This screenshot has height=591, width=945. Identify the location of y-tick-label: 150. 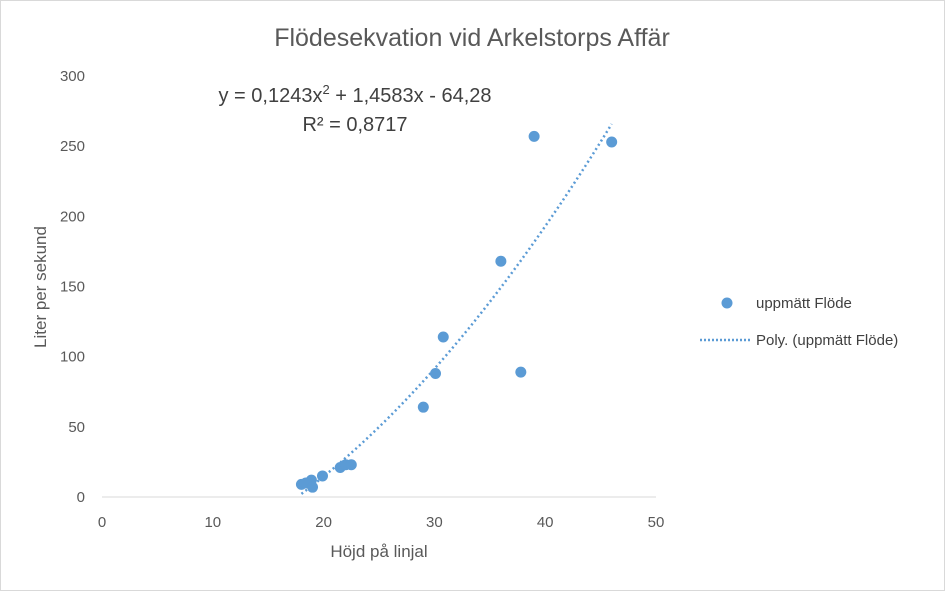
(72, 287).